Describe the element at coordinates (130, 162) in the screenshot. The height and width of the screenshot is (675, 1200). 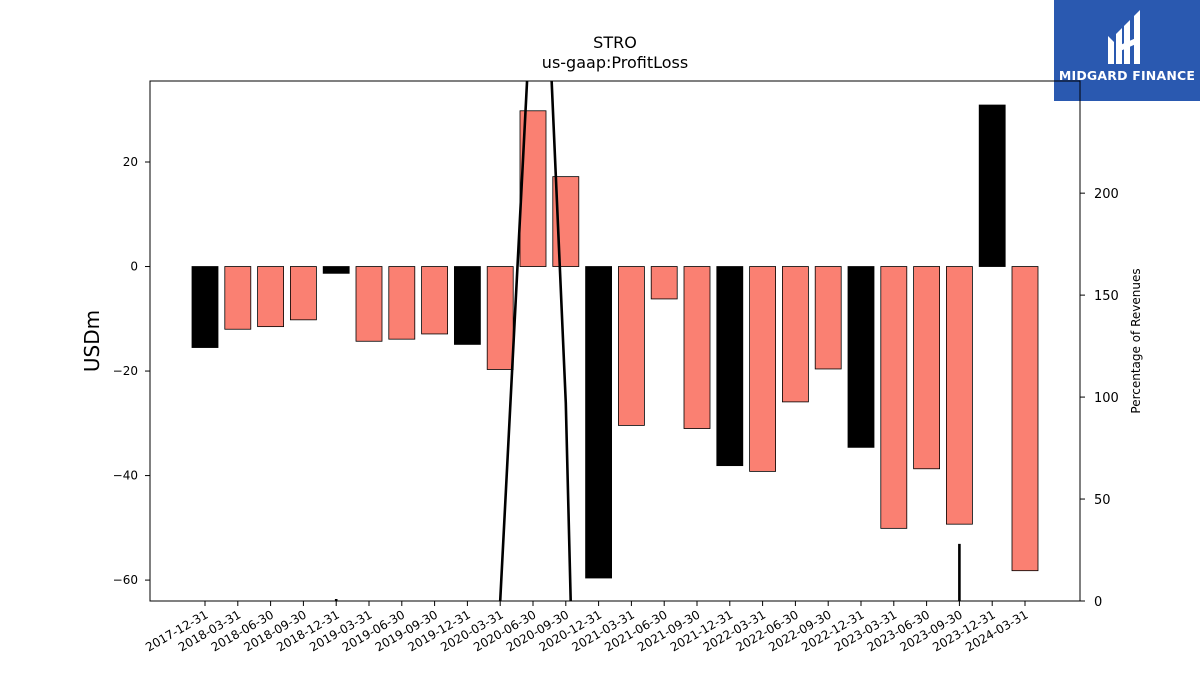
I see `y-tick-label: 20` at that location.